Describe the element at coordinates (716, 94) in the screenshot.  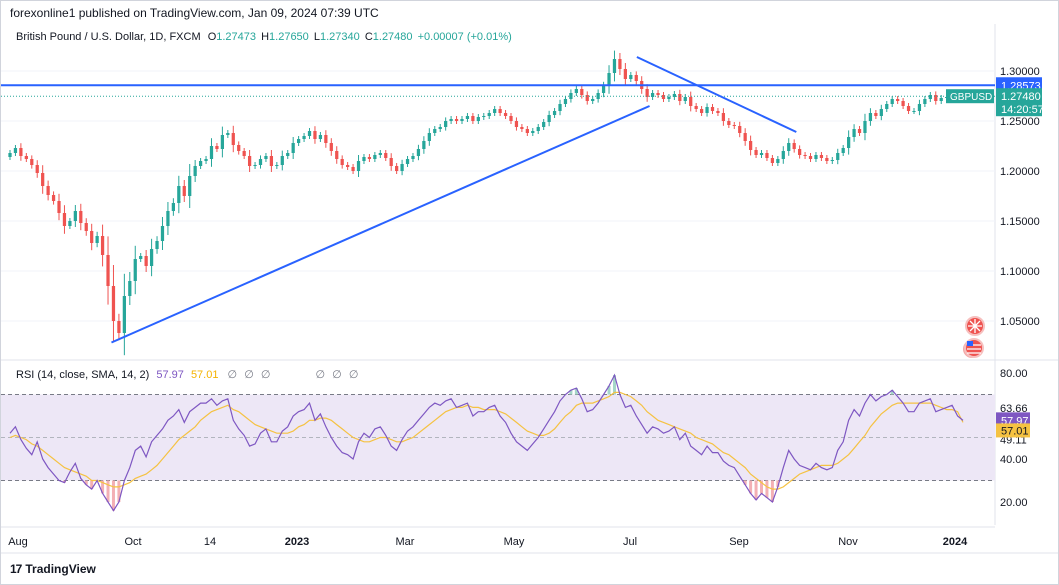
I see `trendline` at that location.